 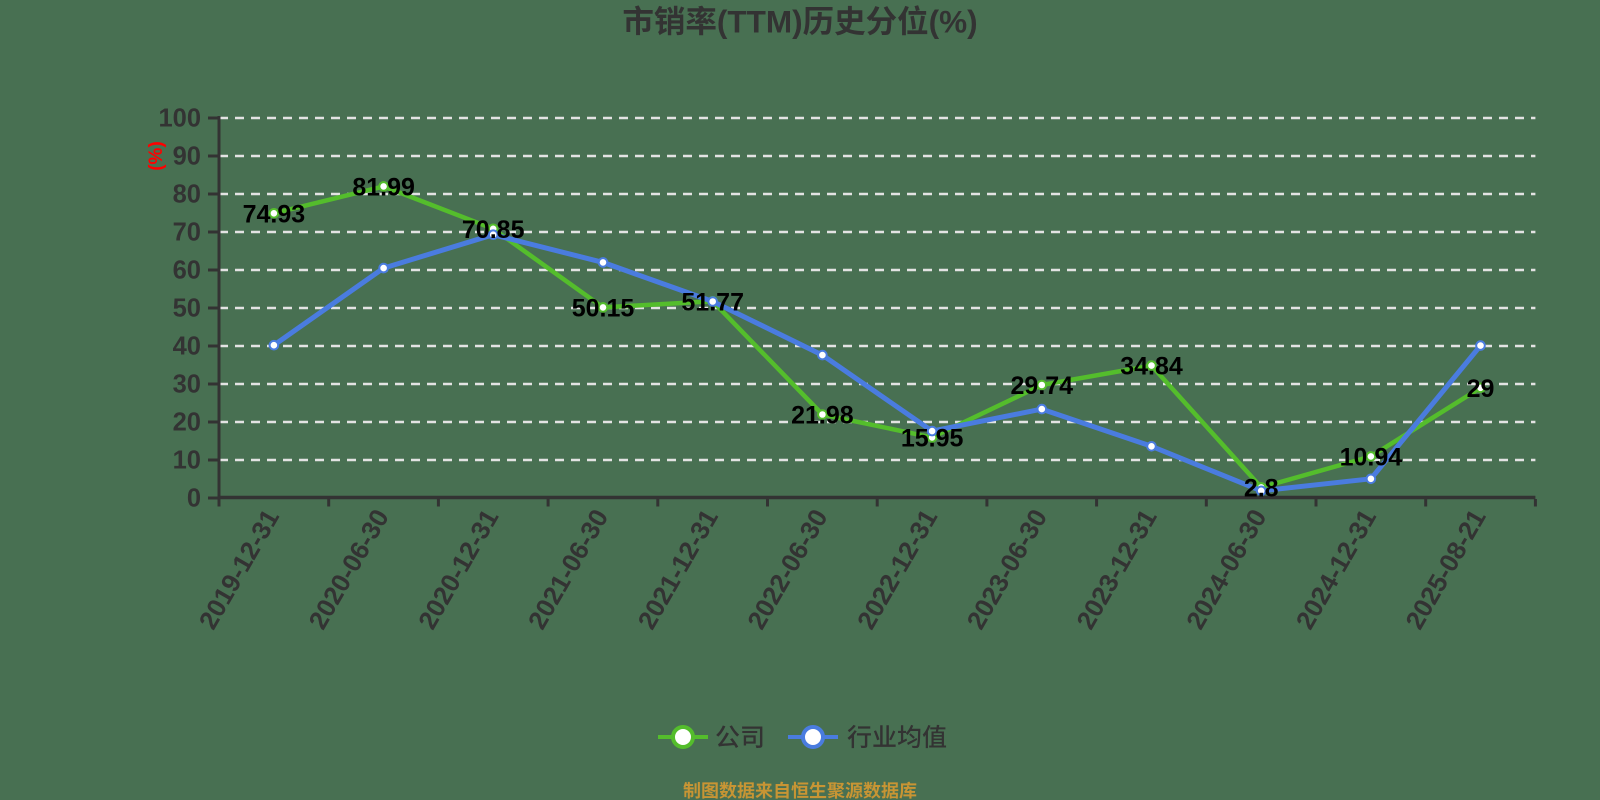 What do you see at coordinates (187, 423) in the screenshot?
I see `svg-text: 20` at bounding box center [187, 423].